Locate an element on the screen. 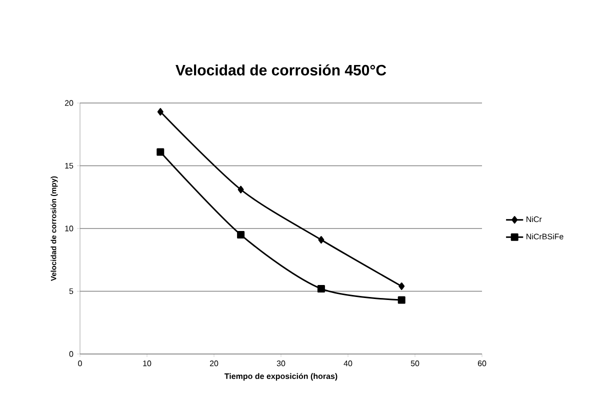 The height and width of the screenshot is (418, 612). y-tick-label: 5 is located at coordinates (71, 291).